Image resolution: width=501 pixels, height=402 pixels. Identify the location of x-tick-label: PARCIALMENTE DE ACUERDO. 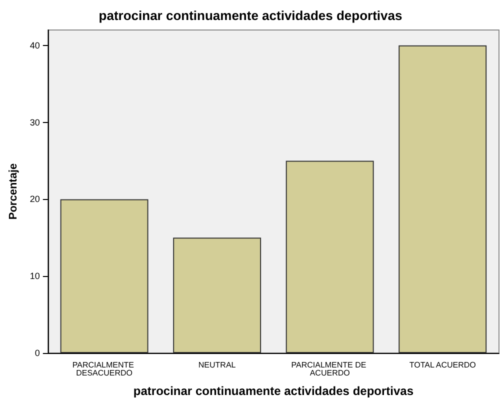
(329, 369).